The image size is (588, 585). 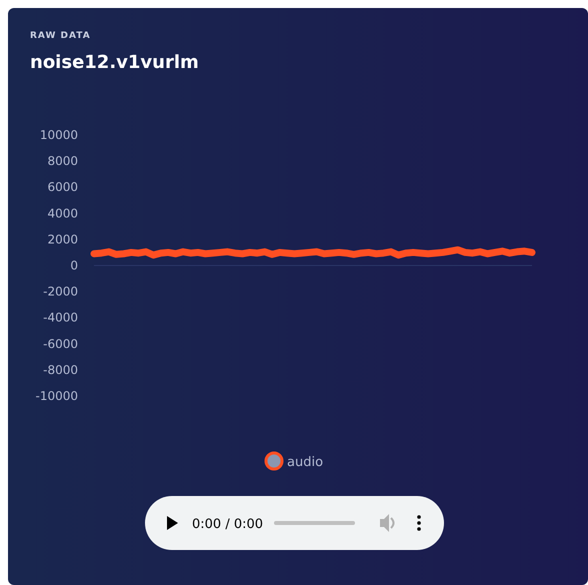 I want to click on audio-player: 0:00 / 0:00, so click(x=294, y=523).